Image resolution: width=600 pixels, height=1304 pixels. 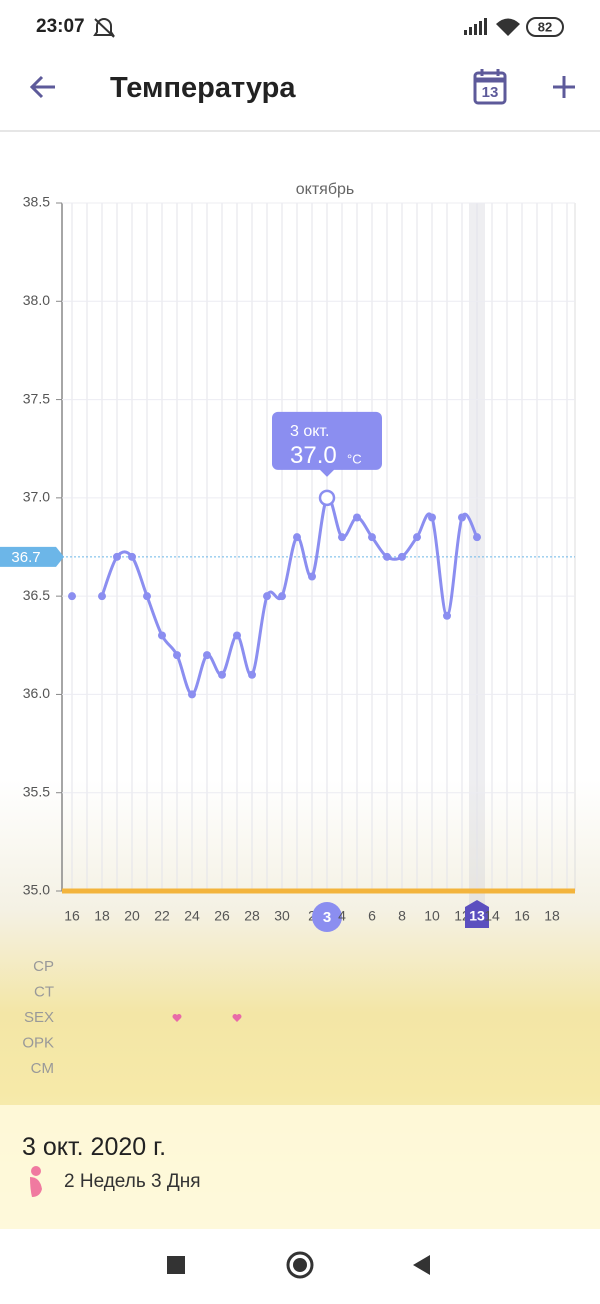 I want to click on calendar-day: 13, so click(x=490, y=92).